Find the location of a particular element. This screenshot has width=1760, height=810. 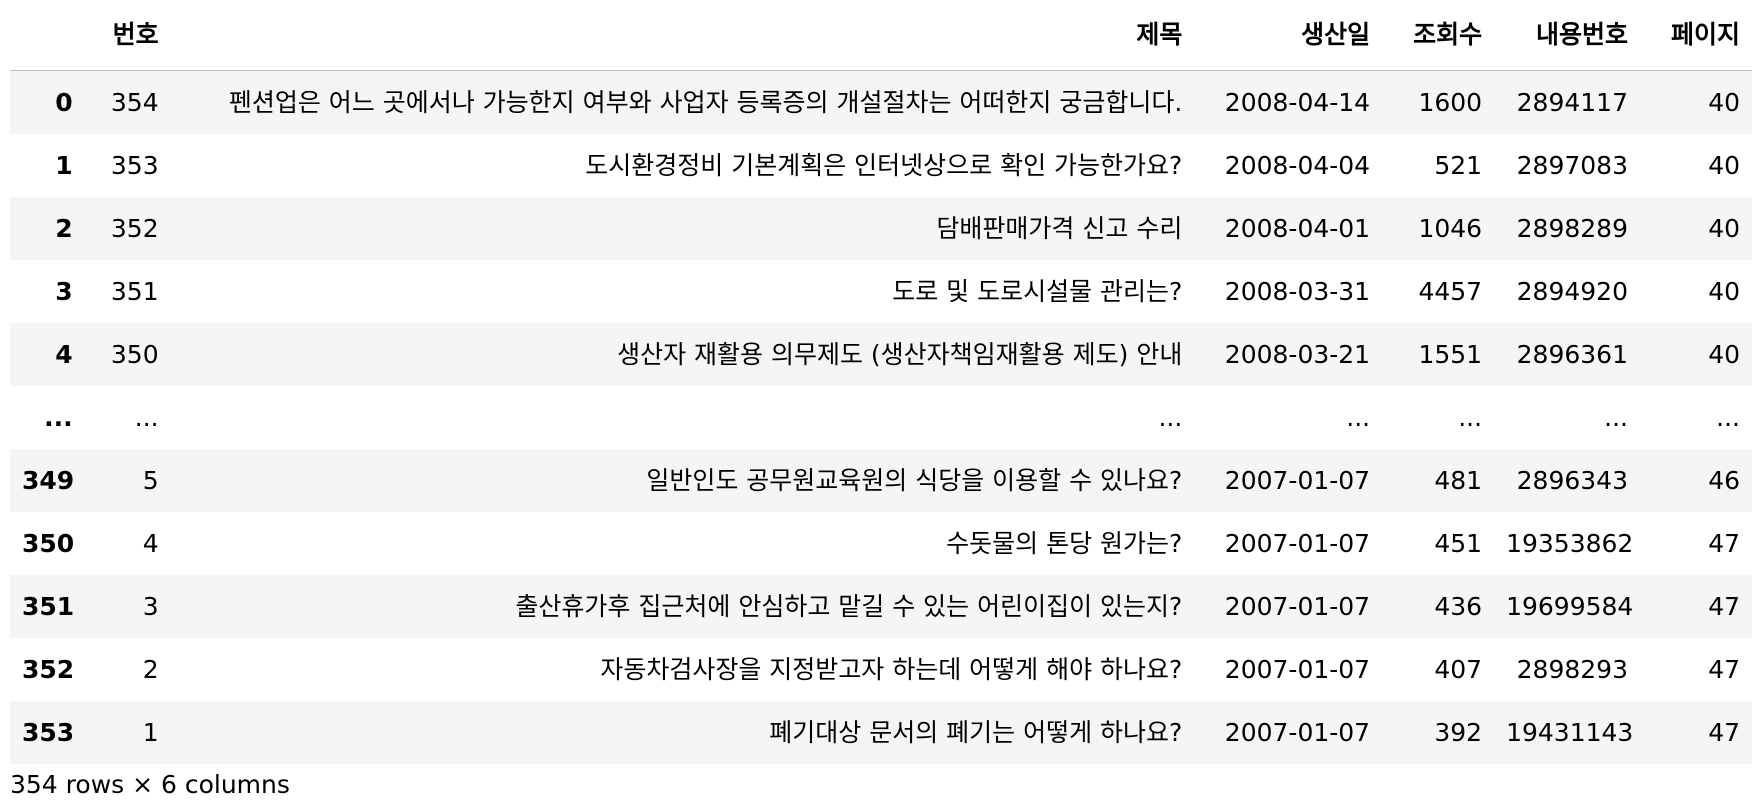

cell-views: 481 is located at coordinates (1458, 480).